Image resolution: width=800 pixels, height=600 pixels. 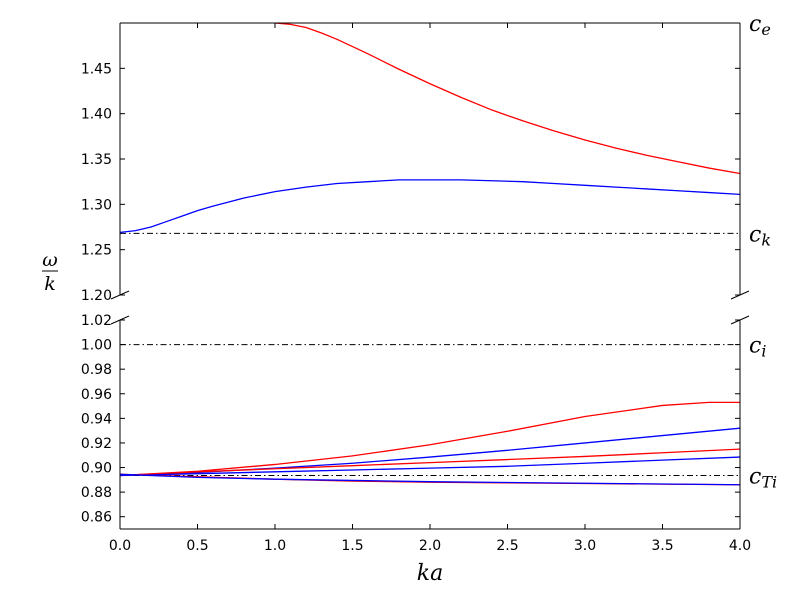 What do you see at coordinates (96, 69) in the screenshot?
I see `y-tick-label: 1.45` at bounding box center [96, 69].